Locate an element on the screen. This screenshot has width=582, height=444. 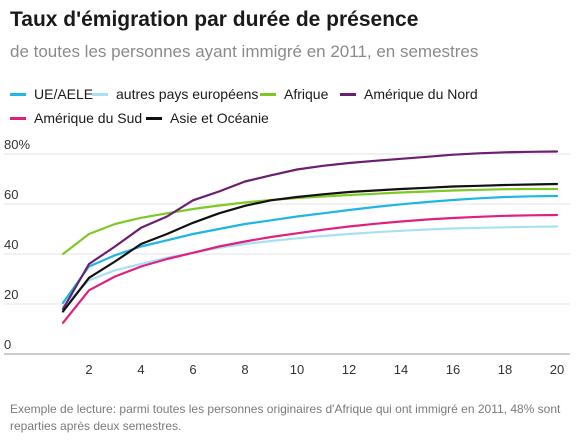
legend-swatch-asie-et-oceanie is located at coordinates (154, 118).